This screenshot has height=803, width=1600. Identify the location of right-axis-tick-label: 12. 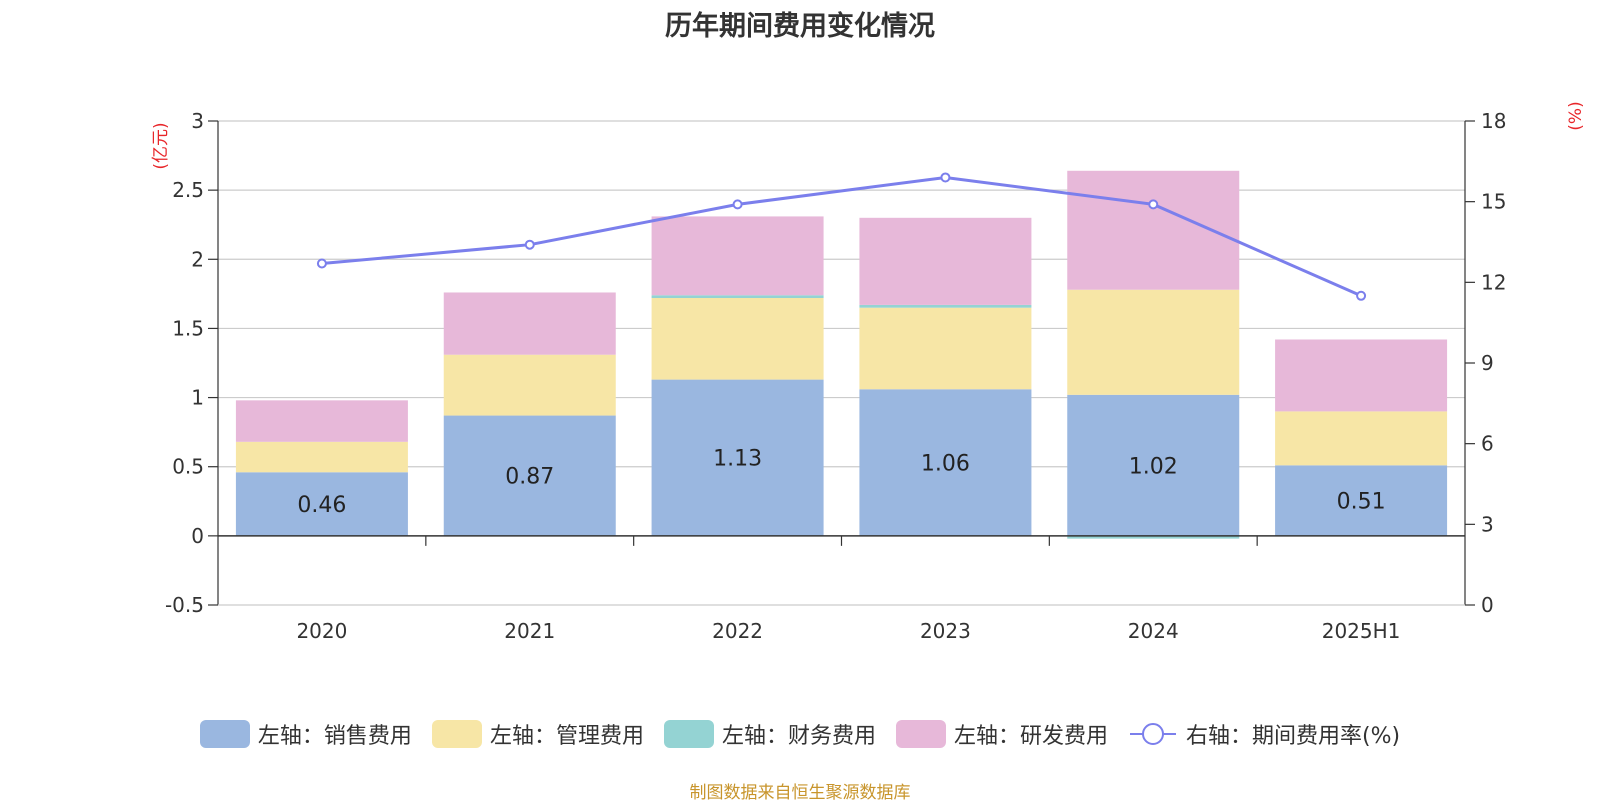
(1493, 282).